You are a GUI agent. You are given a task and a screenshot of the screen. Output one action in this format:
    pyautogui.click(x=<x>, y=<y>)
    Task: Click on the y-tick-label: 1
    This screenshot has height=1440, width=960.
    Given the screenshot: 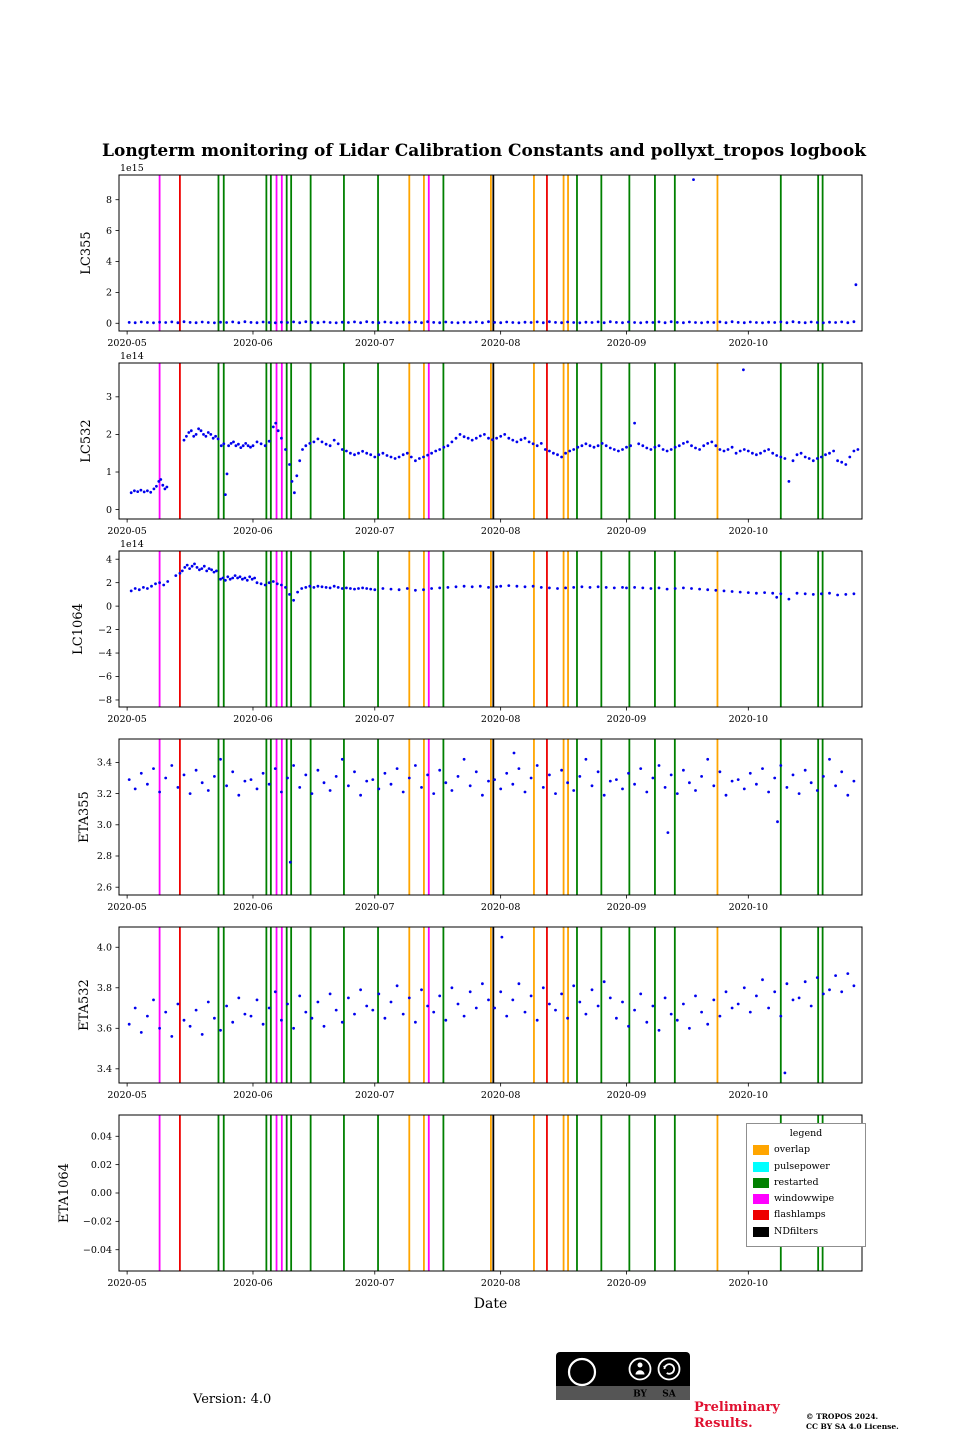 What is the action you would take?
    pyautogui.click(x=109, y=472)
    